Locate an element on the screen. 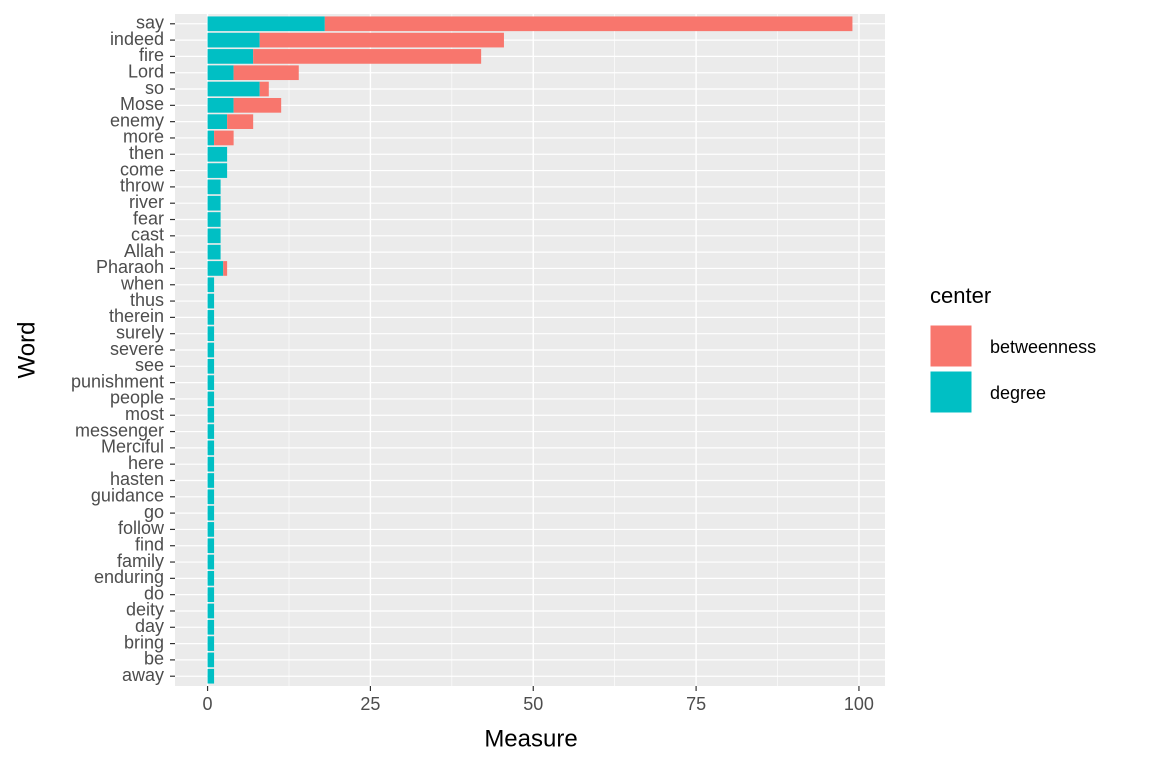  y-tick-label: Merciful is located at coordinates (132, 447).